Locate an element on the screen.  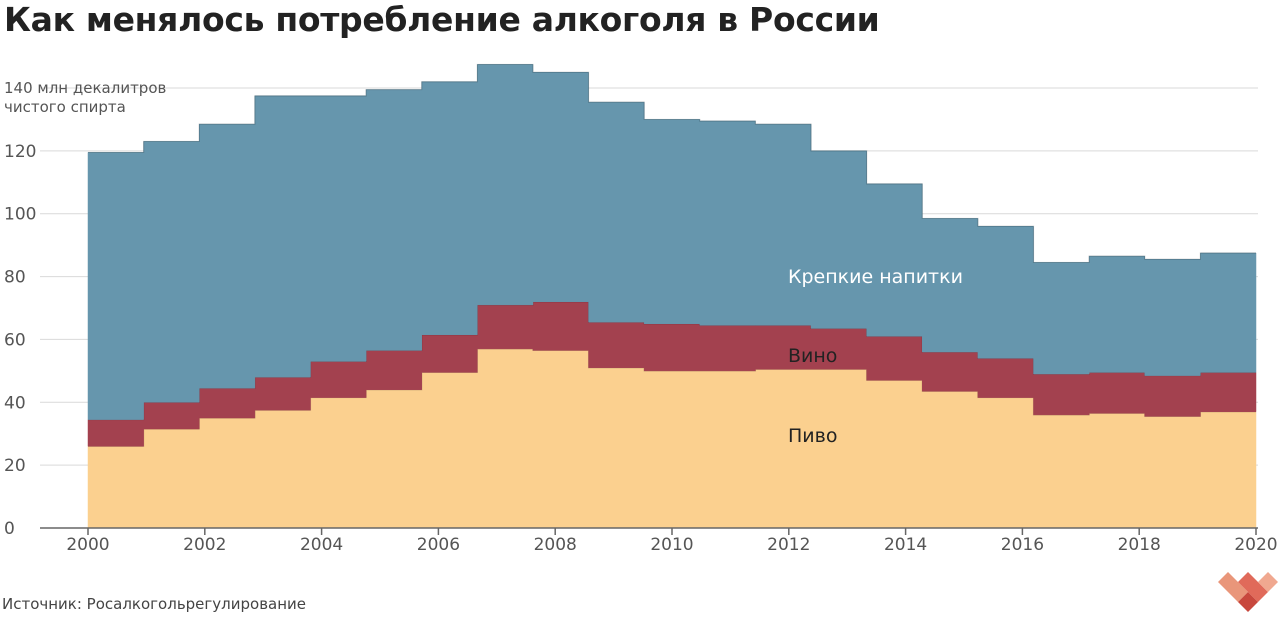
step-wine-2000 is located at coordinates (116, 433).